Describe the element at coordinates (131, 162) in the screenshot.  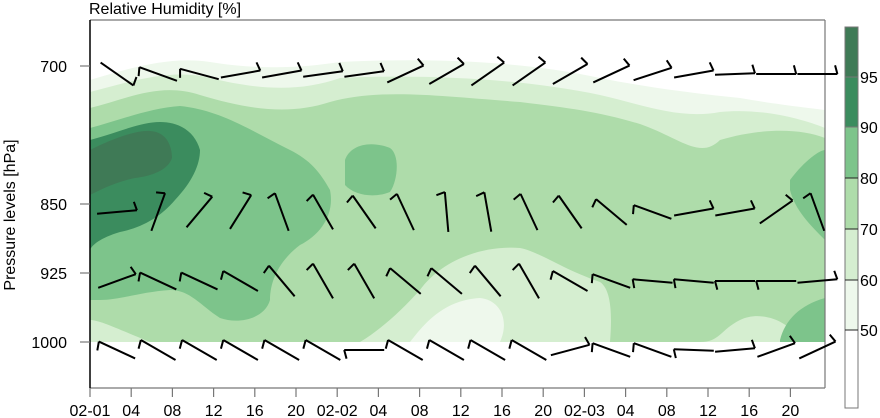
I see `contour-95-plus` at that location.